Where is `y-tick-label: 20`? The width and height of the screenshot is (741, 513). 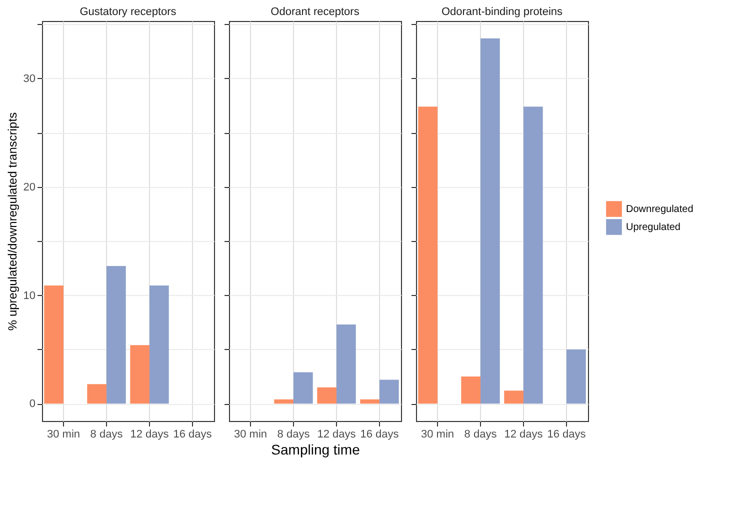
y-tick-label: 20 is located at coordinates (29, 187).